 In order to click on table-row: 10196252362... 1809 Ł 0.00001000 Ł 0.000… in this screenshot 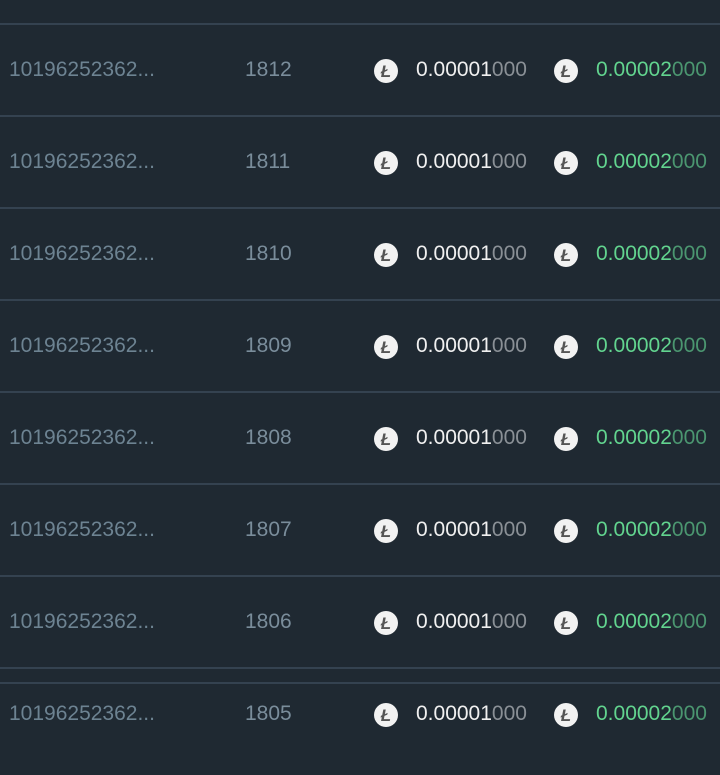, I will do `click(360, 345)`.